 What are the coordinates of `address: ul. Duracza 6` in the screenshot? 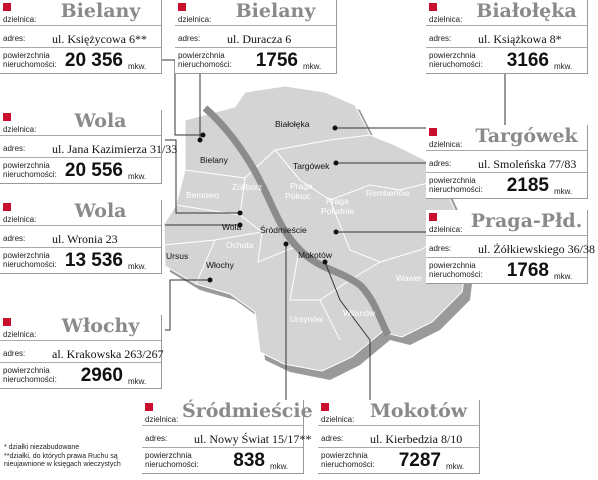 It's located at (259, 39).